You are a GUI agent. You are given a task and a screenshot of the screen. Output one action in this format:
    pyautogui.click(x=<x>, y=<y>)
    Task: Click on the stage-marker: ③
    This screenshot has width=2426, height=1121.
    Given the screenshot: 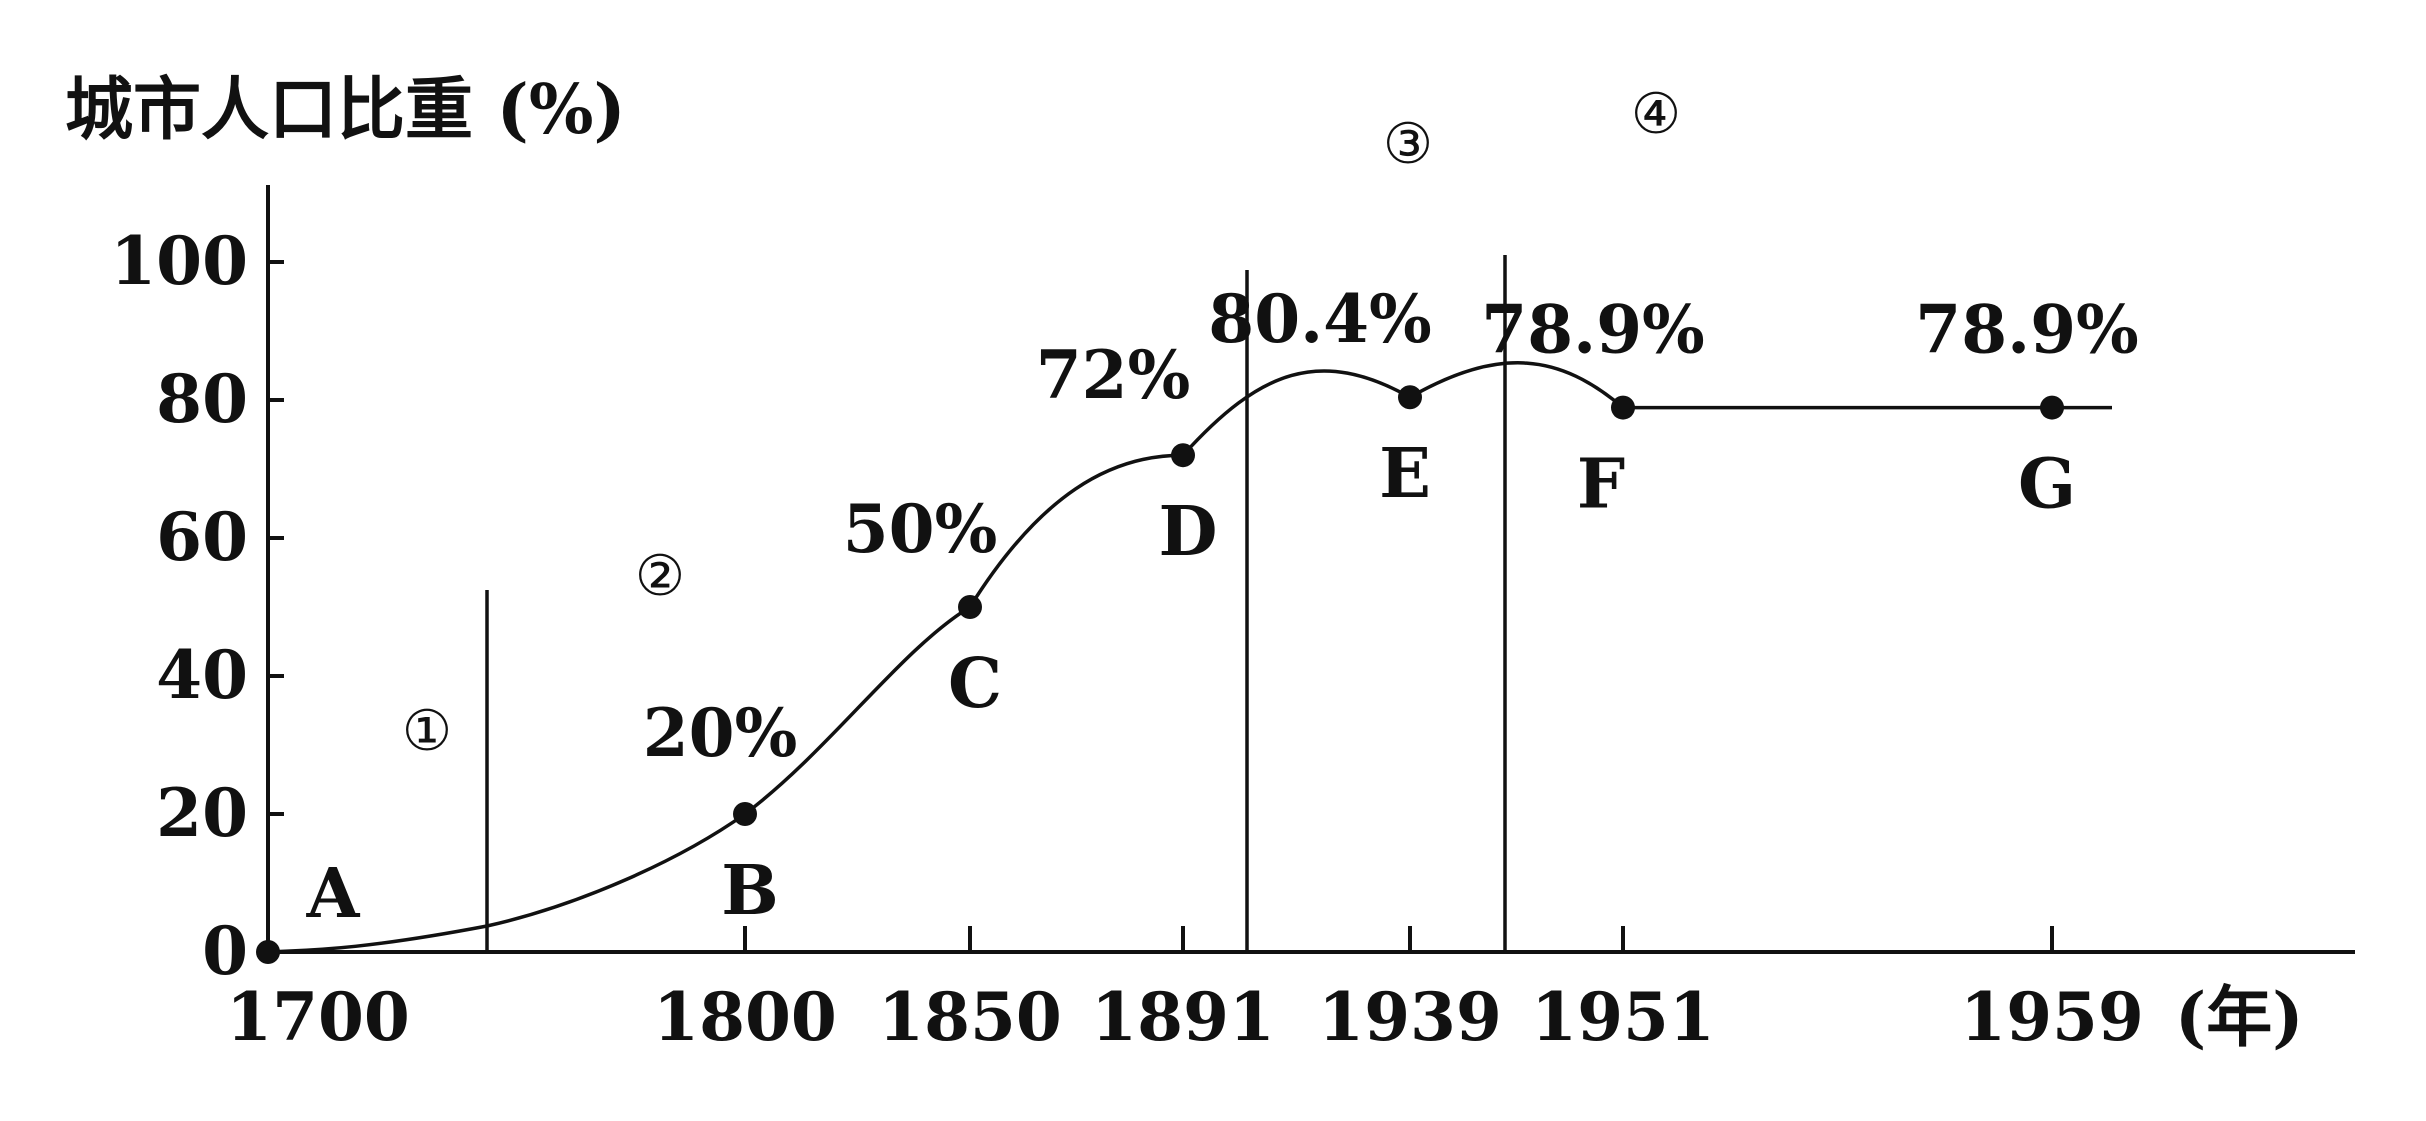 What is the action you would take?
    pyautogui.click(x=1408, y=144)
    